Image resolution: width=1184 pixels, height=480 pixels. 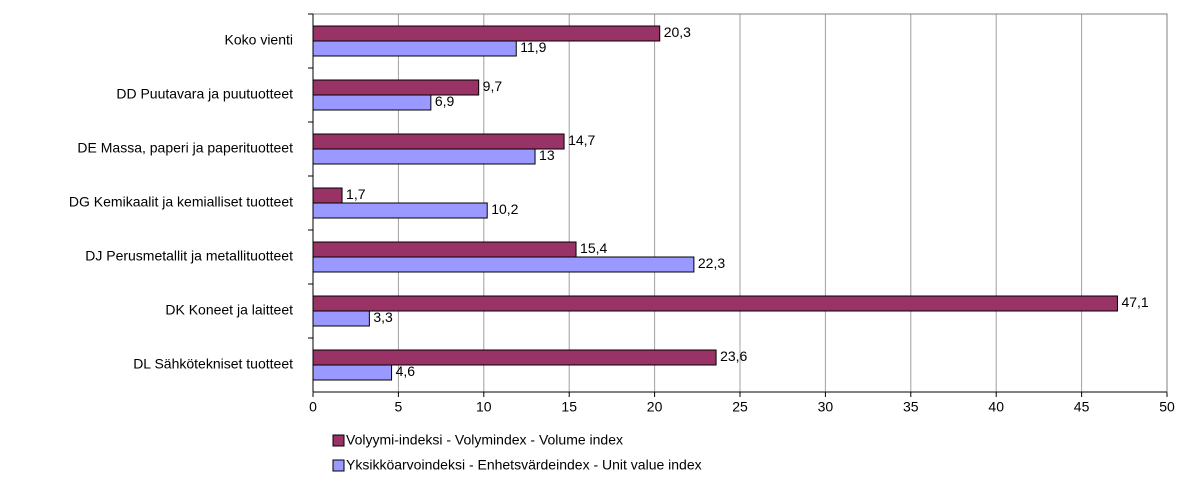 What do you see at coordinates (383, 317) in the screenshot?
I see `data-label: 3,3` at bounding box center [383, 317].